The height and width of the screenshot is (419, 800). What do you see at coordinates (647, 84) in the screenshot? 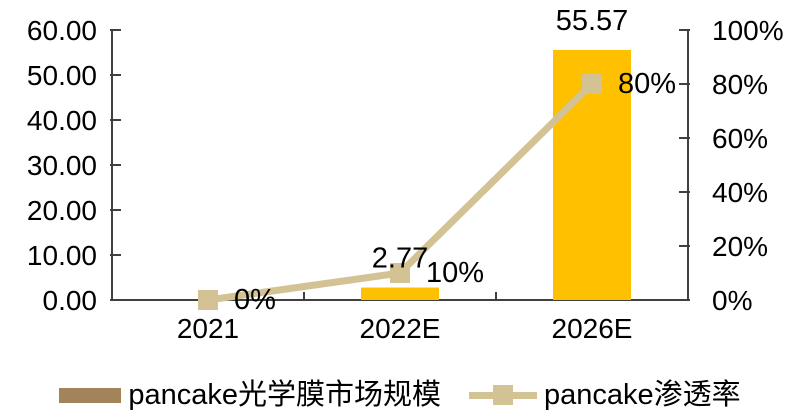
I see `line-data-label: 80%` at bounding box center [647, 84].